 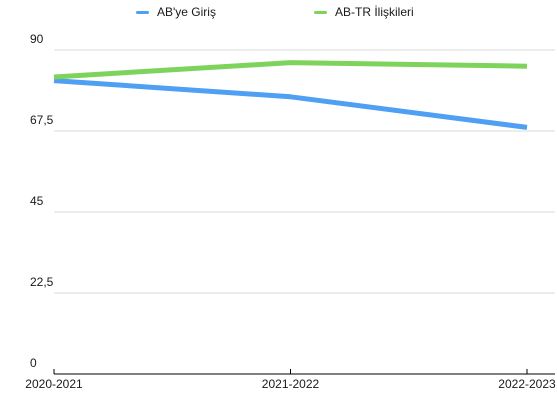 I want to click on legend-item-ab-tr-iliskileri: AB-TR İlişkileri, so click(x=364, y=12).